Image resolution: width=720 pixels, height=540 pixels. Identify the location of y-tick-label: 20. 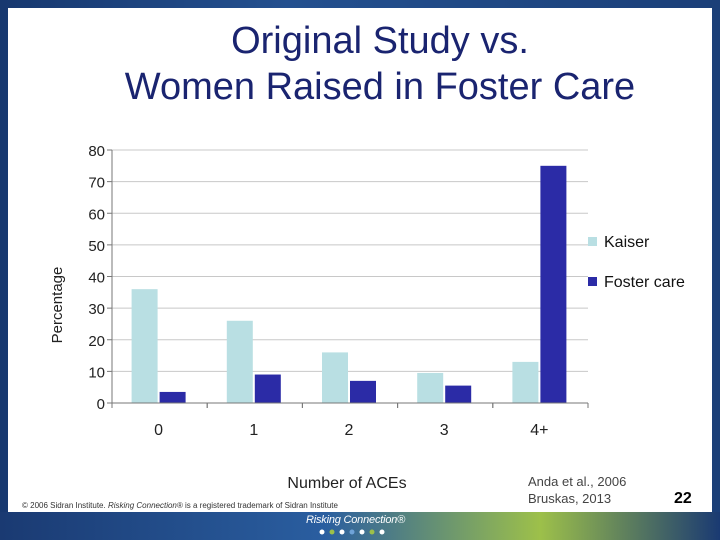
(96, 341).